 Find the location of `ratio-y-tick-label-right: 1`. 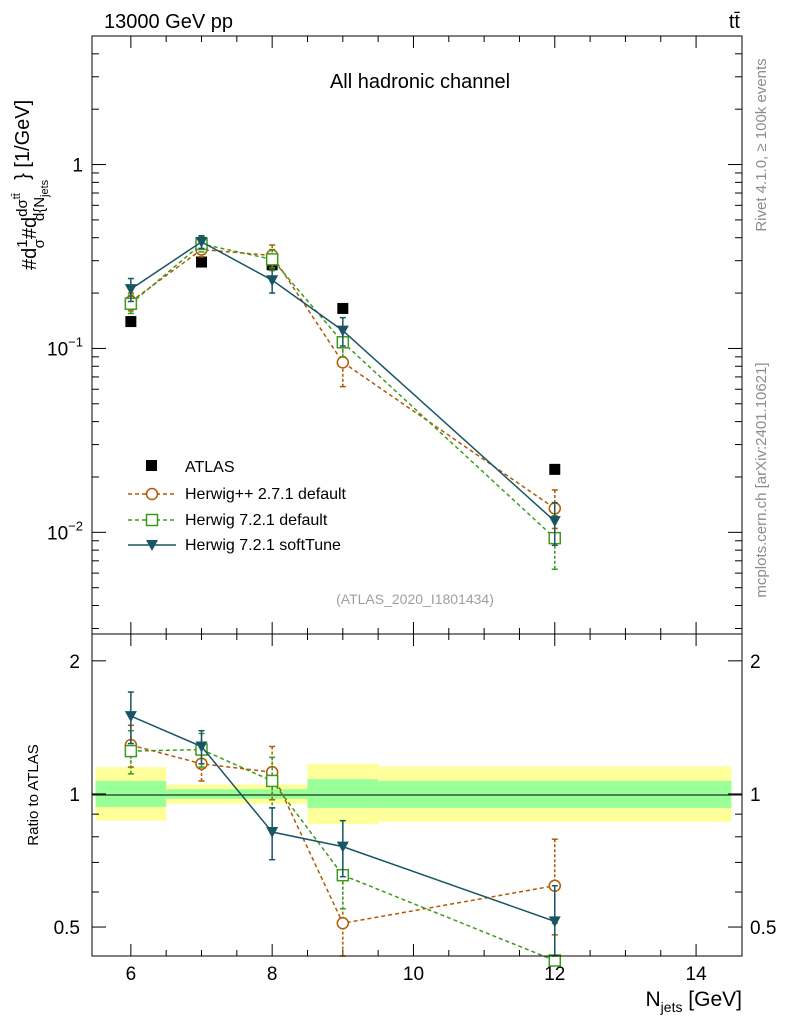

ratio-y-tick-label-right: 1 is located at coordinates (755, 795).